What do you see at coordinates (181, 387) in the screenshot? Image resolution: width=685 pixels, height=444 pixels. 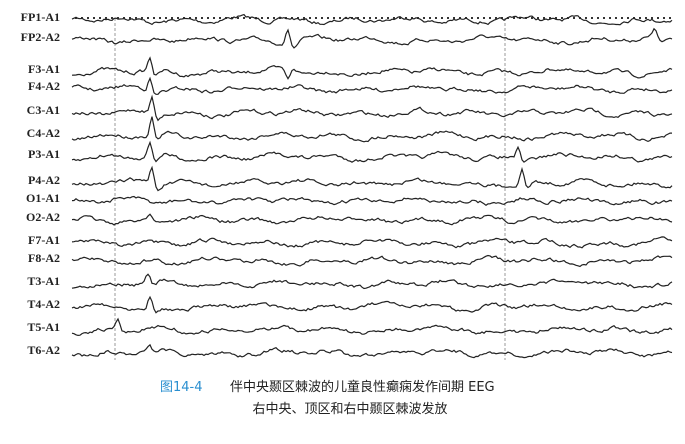 I see `figure-number: 图14-4` at bounding box center [181, 387].